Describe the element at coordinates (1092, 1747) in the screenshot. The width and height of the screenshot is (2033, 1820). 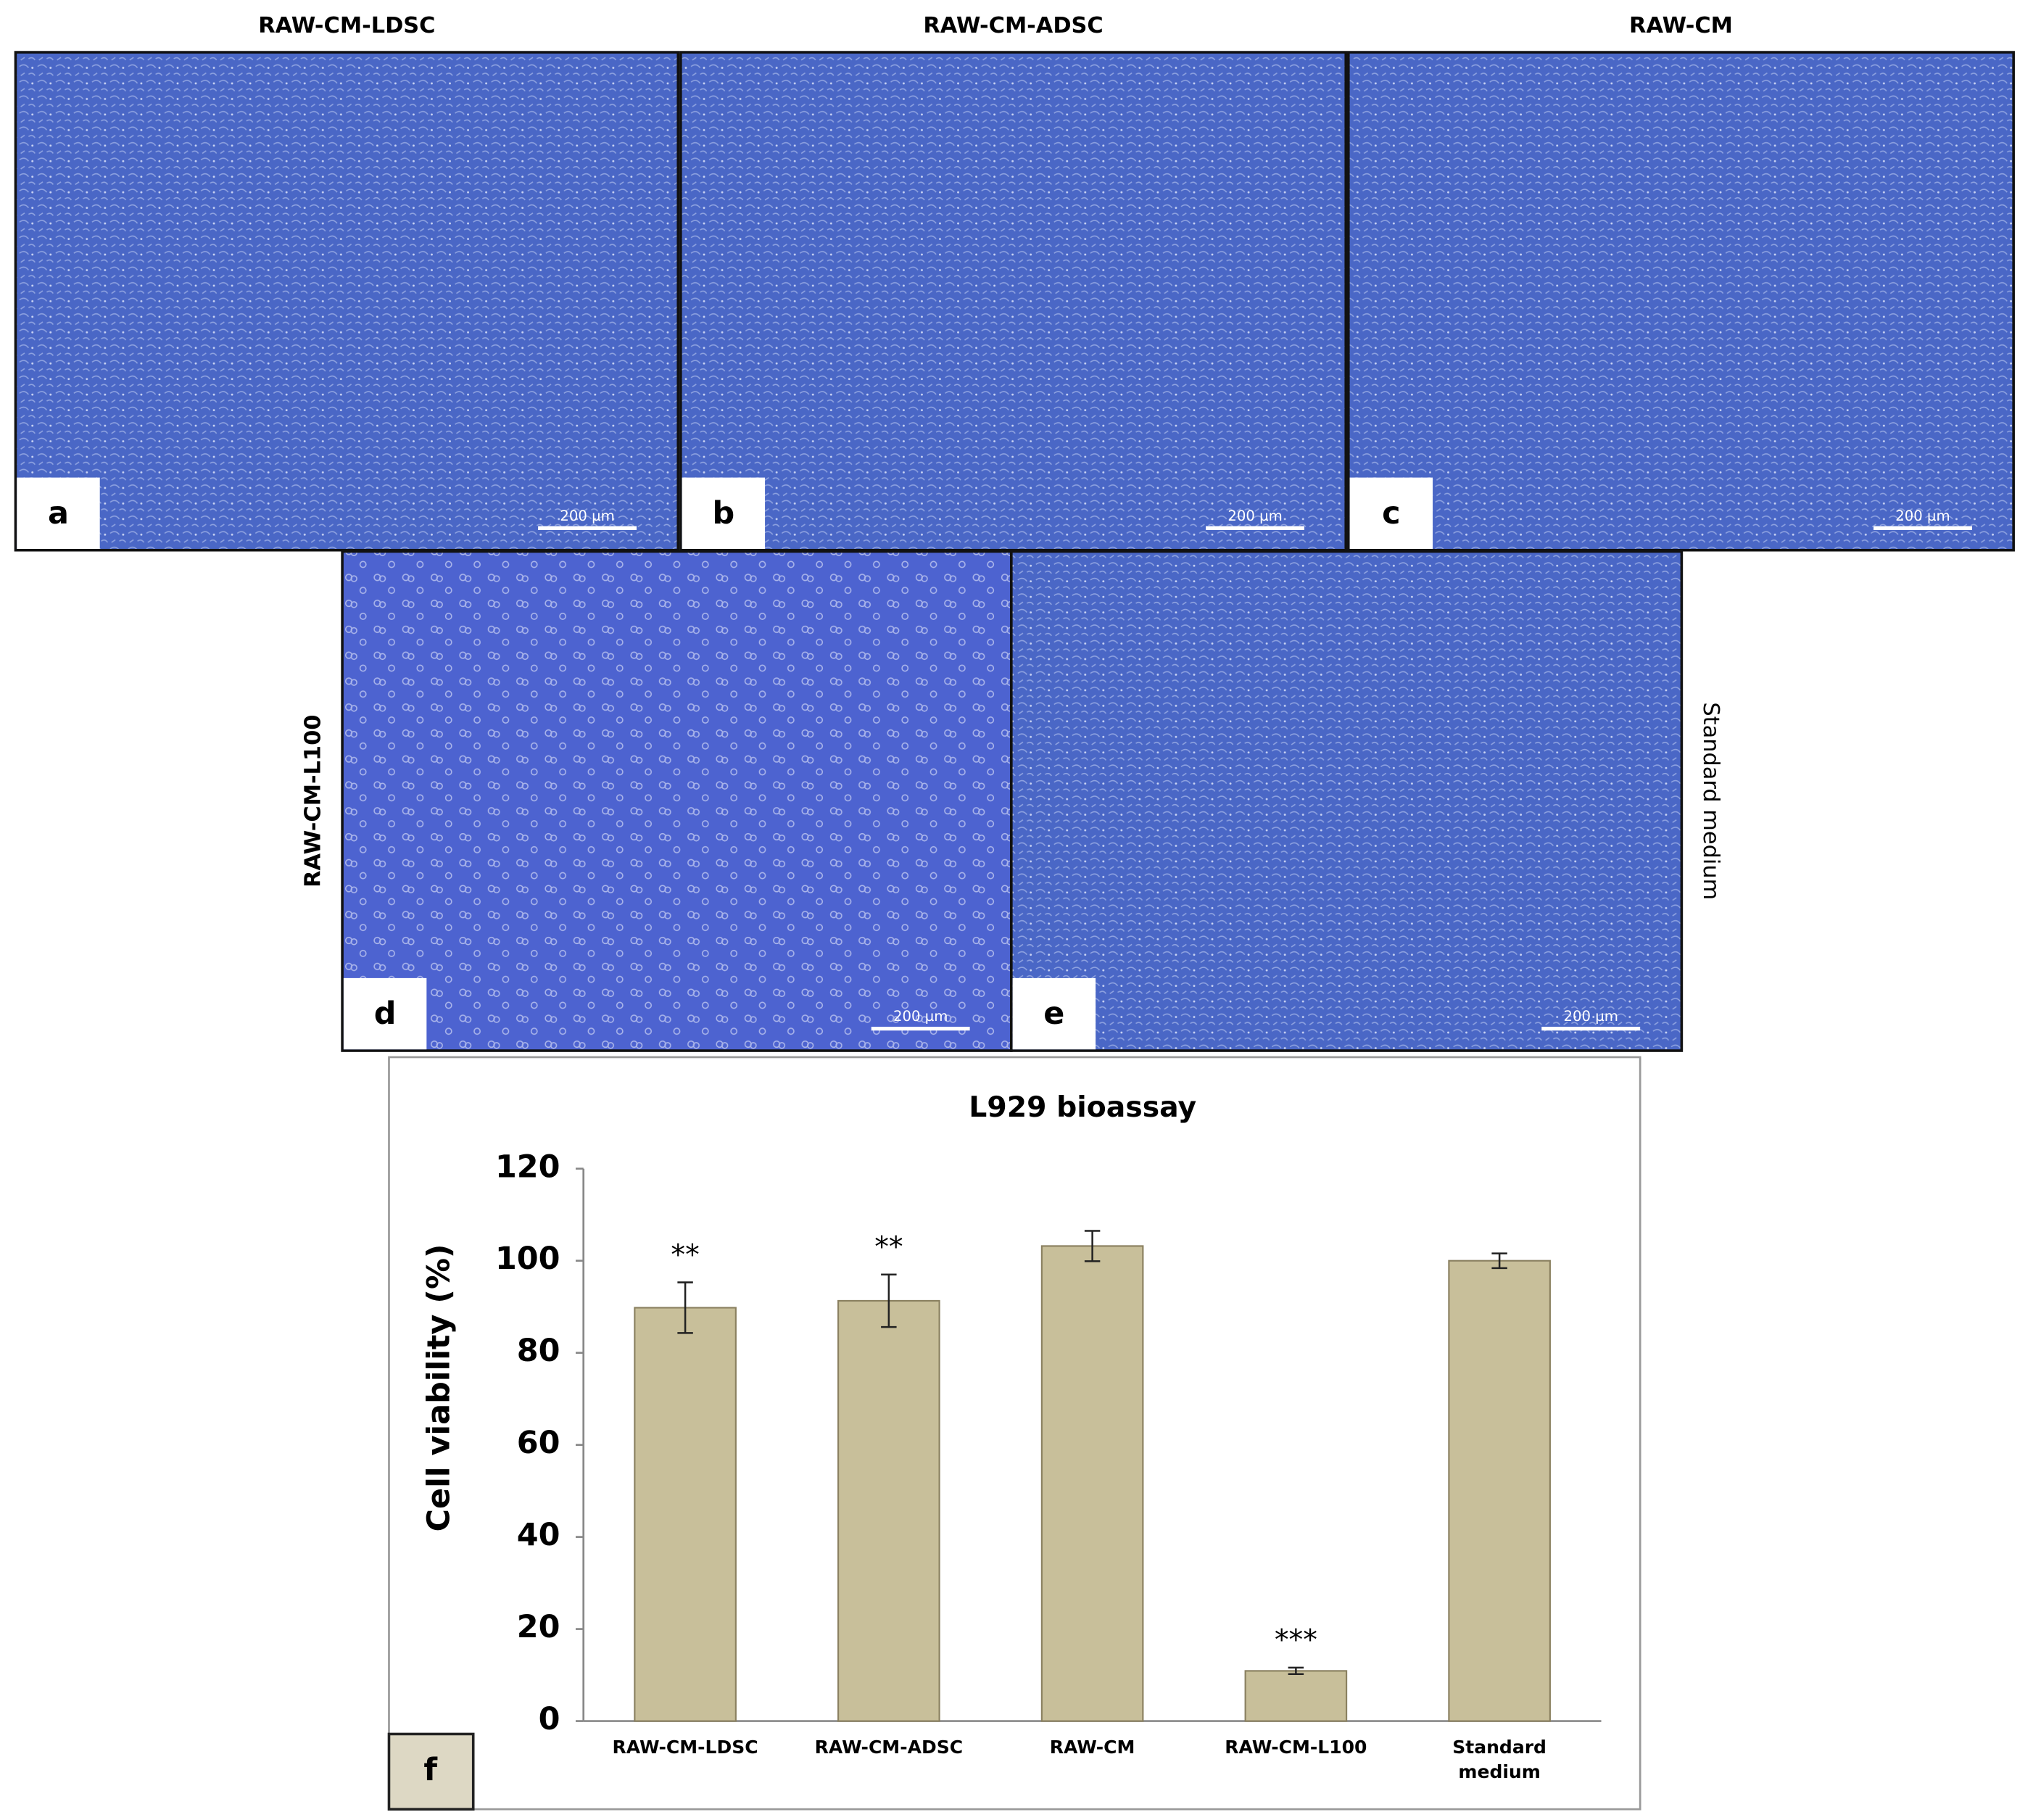
I see `x-tick-label: RAW-CM` at that location.